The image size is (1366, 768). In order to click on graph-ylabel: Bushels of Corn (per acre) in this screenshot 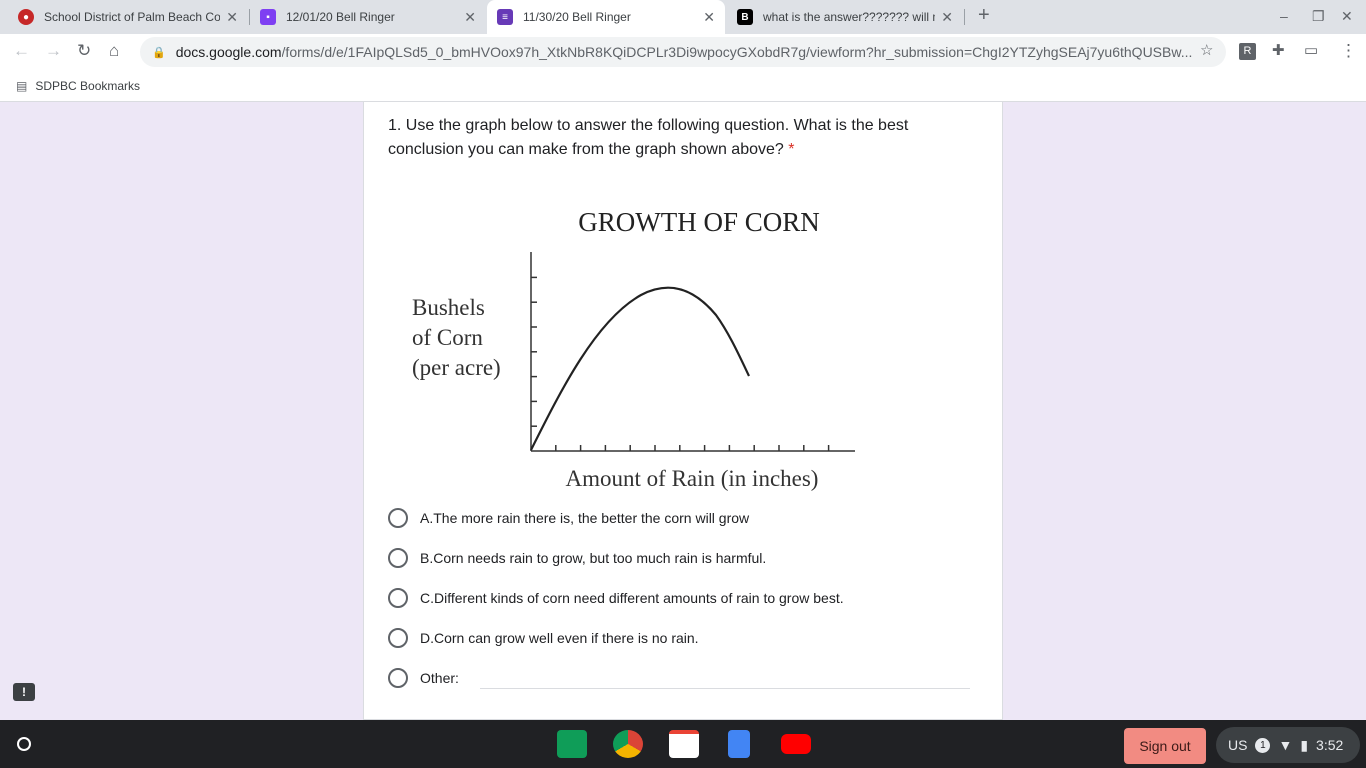, I will do `click(456, 337)`.